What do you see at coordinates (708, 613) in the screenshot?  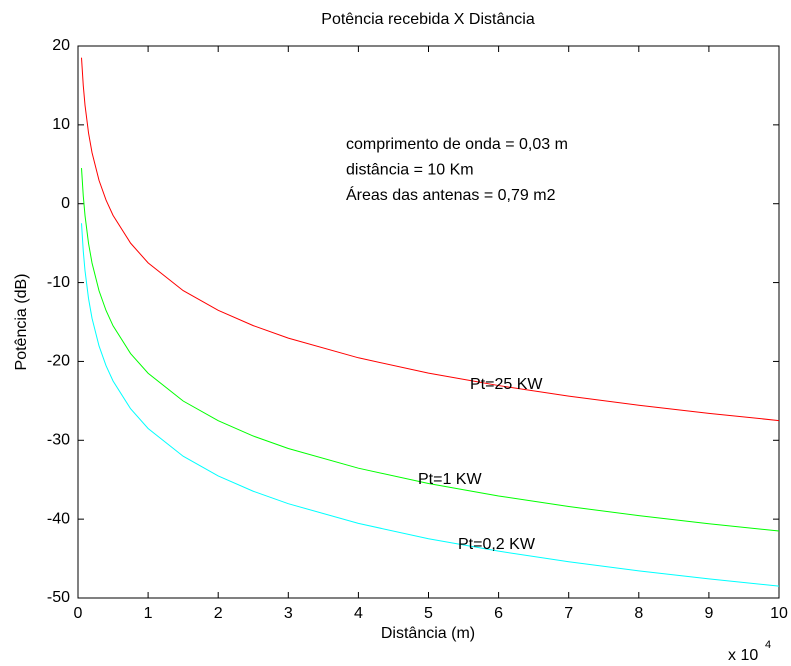 I see `x-tick-label: 9` at bounding box center [708, 613].